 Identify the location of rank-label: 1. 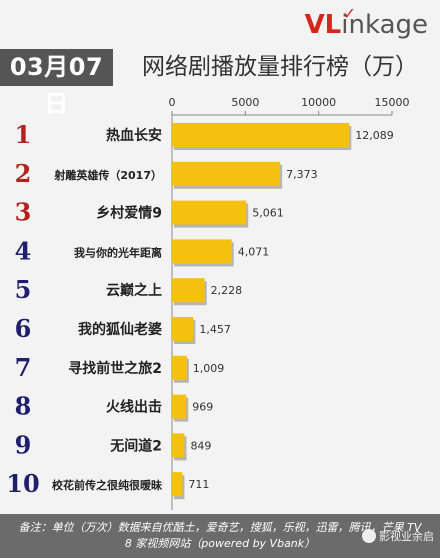
(23, 134).